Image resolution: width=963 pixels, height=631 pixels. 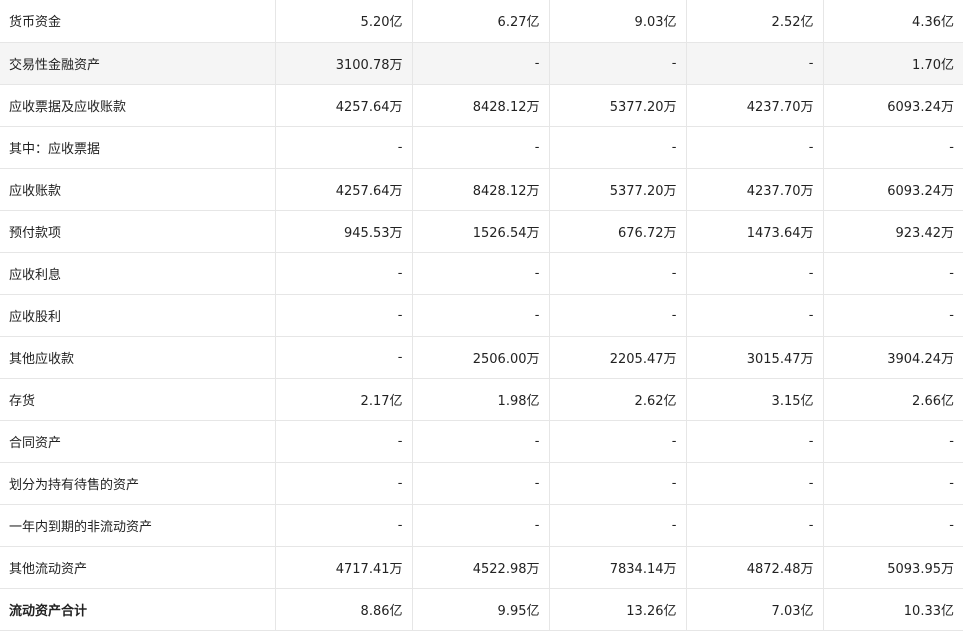 I want to click on table-row-dividends-receivable: 应收股利 - - - - -, so click(x=481, y=315).